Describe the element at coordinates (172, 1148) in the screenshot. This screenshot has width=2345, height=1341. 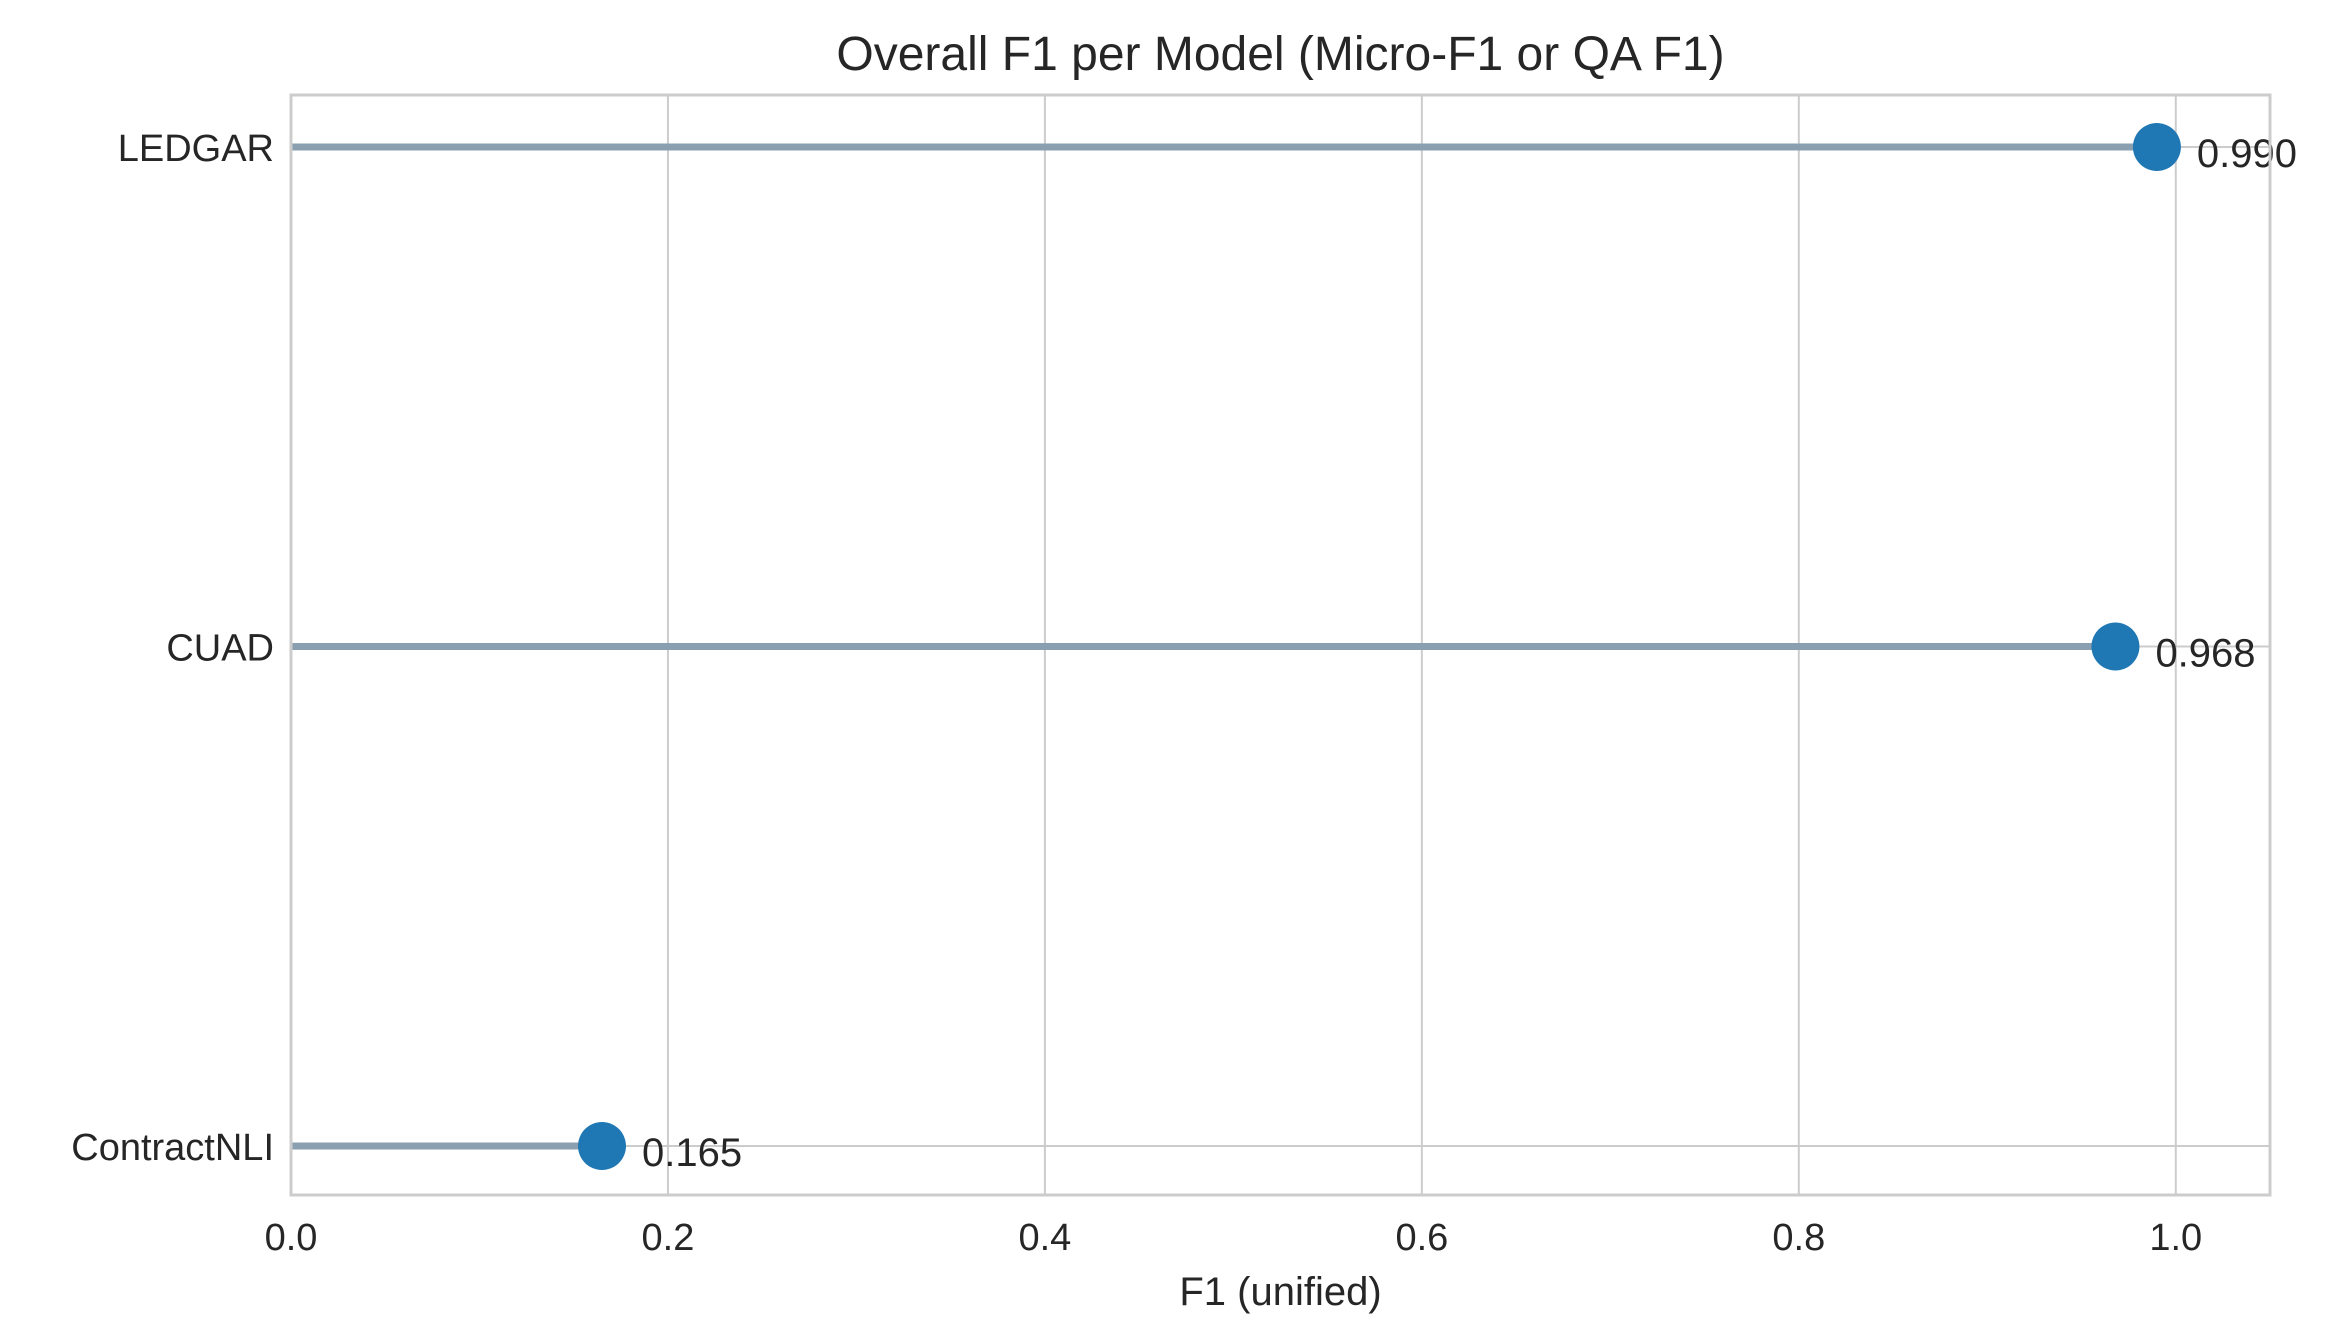
I see `y-tick-label: ContractNLI` at that location.